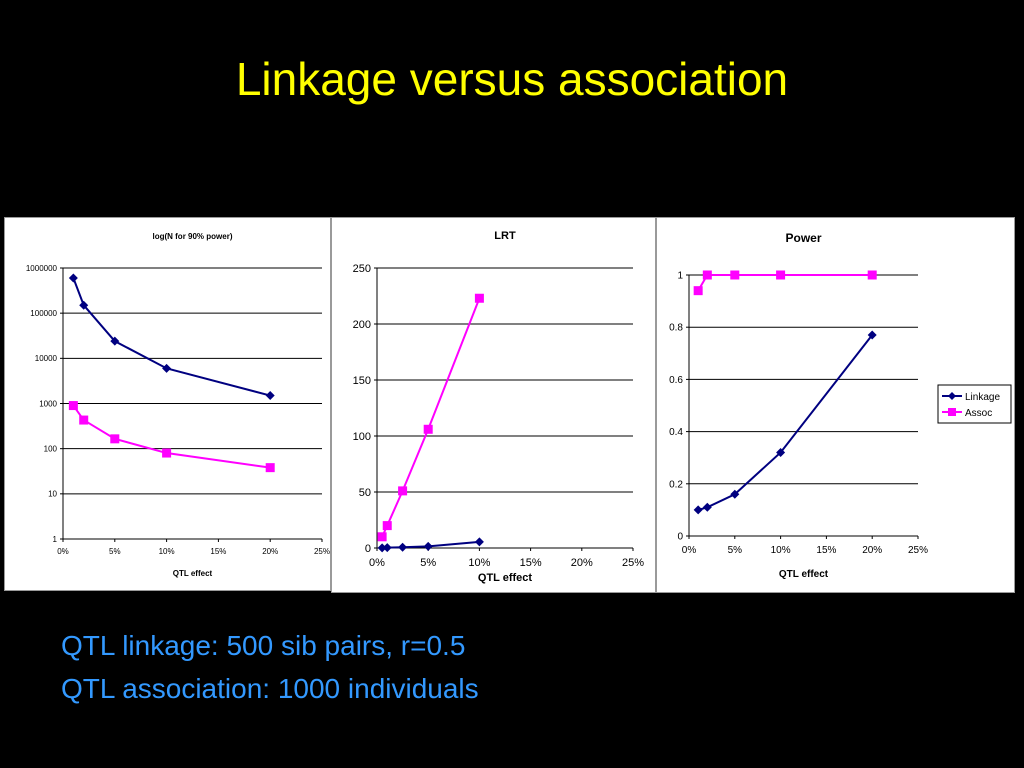  I want to click on y-tick-label: 1000000, so click(42, 268).